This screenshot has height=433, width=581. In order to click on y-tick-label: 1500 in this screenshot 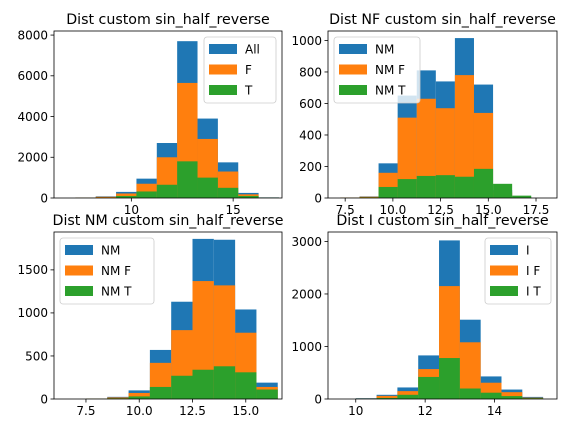, I will do `click(32, 270)`.